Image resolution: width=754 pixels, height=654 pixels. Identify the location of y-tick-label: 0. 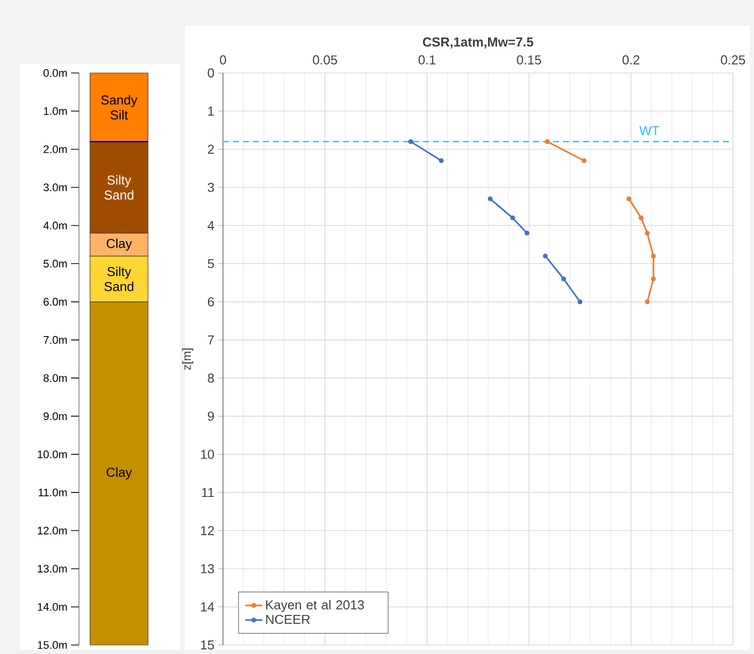
(211, 73).